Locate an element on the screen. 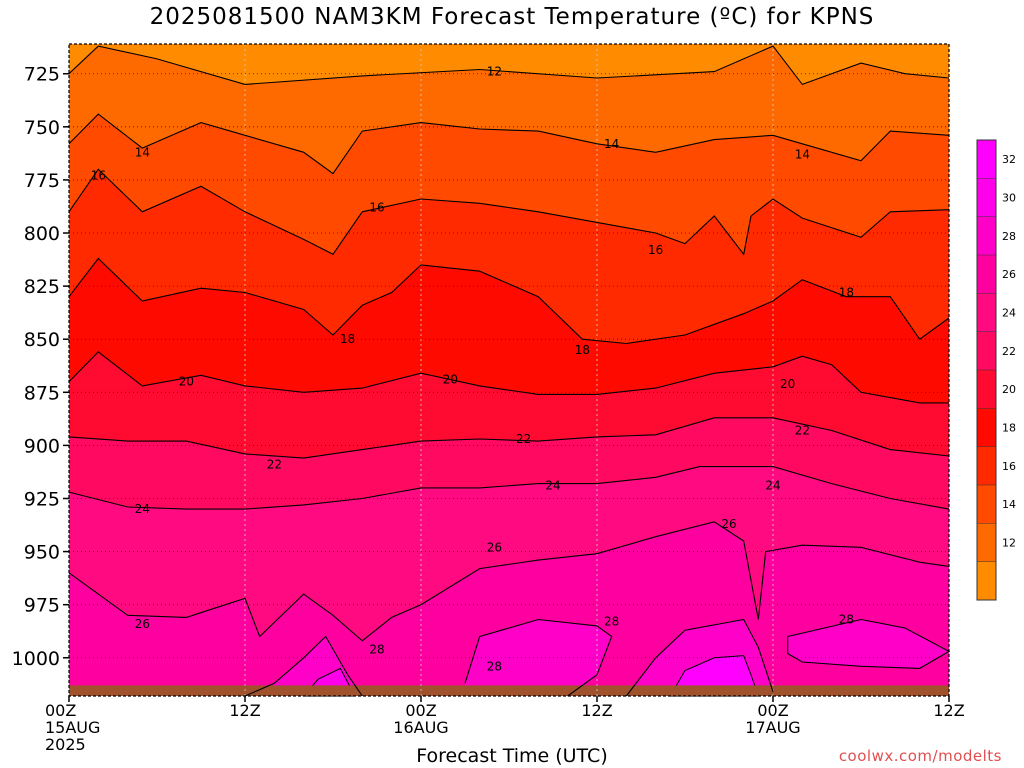 The width and height of the screenshot is (1024, 768). x-tick-label: 2025 is located at coordinates (65, 744).